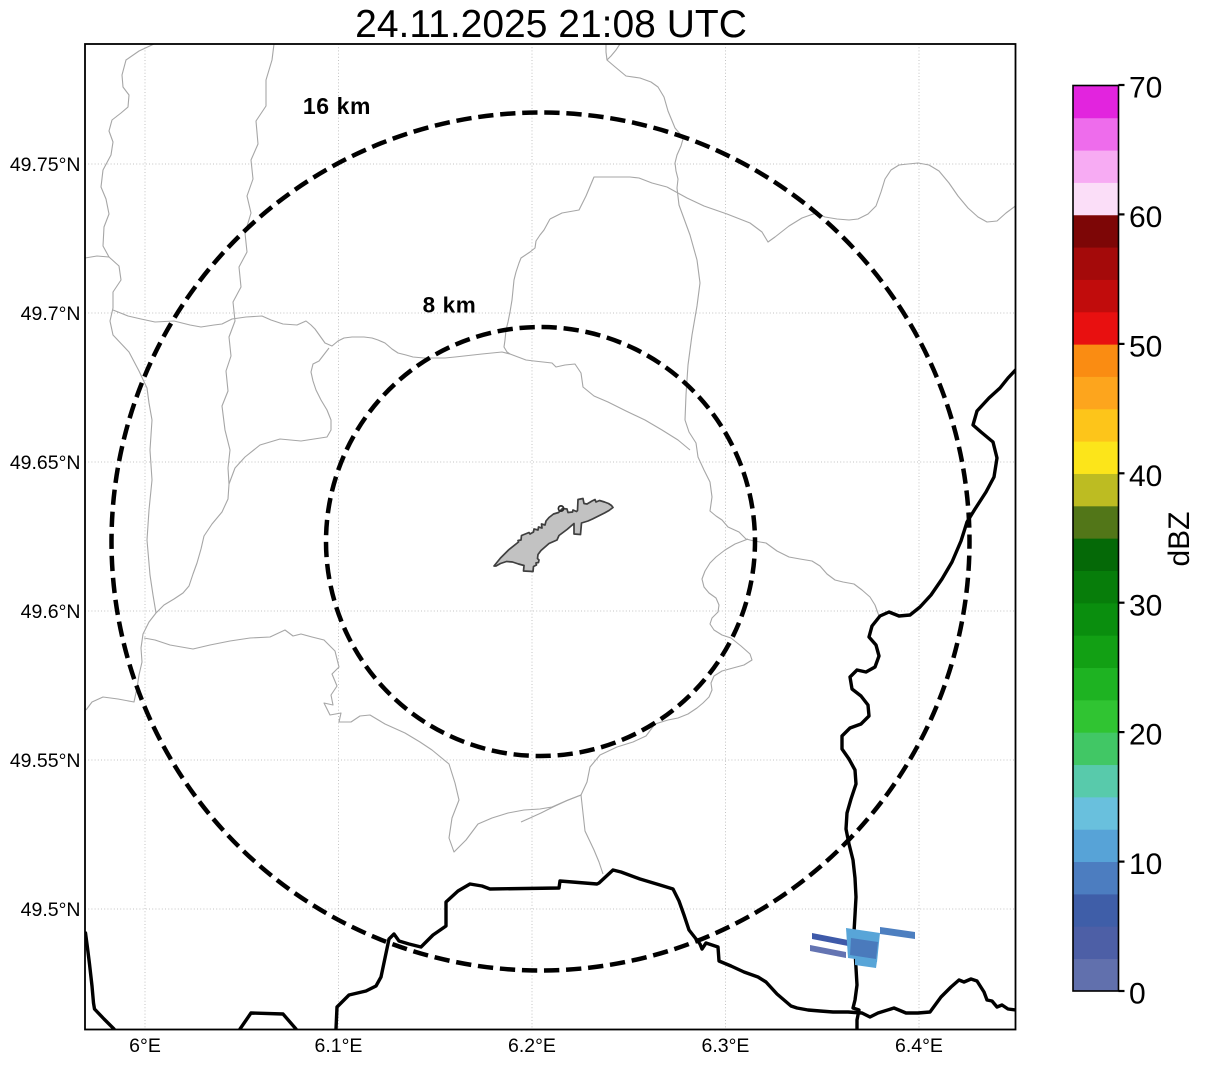  Describe the element at coordinates (1145, 88) in the screenshot. I see `svg-text: 70` at that location.